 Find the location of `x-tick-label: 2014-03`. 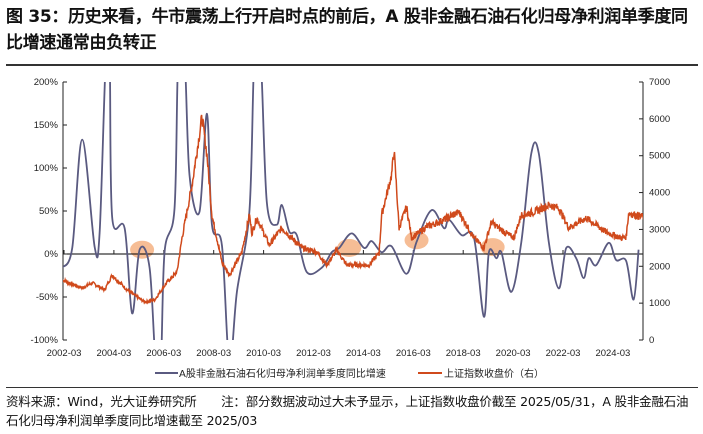

x-tick-label: 2014-03 is located at coordinates (363, 353).